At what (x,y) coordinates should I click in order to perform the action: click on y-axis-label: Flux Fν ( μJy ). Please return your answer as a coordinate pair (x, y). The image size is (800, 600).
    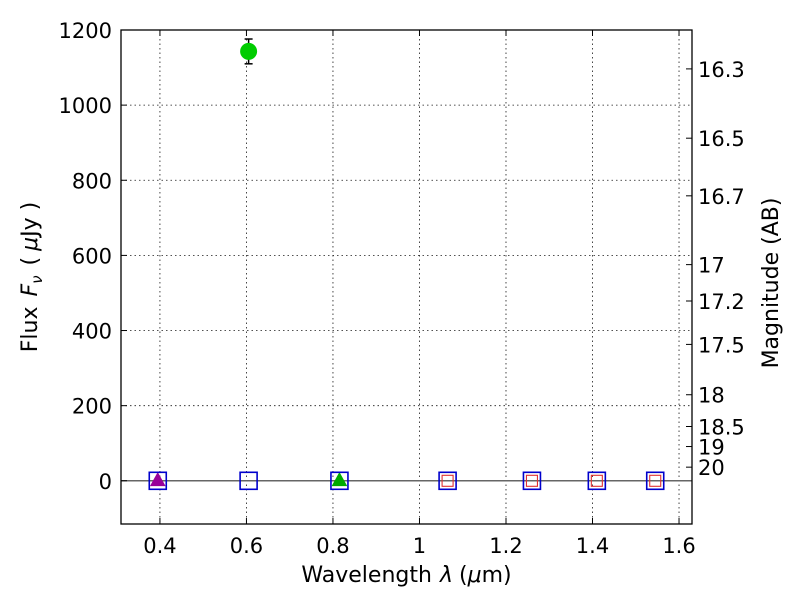
    Looking at the image, I should click on (32, 277).